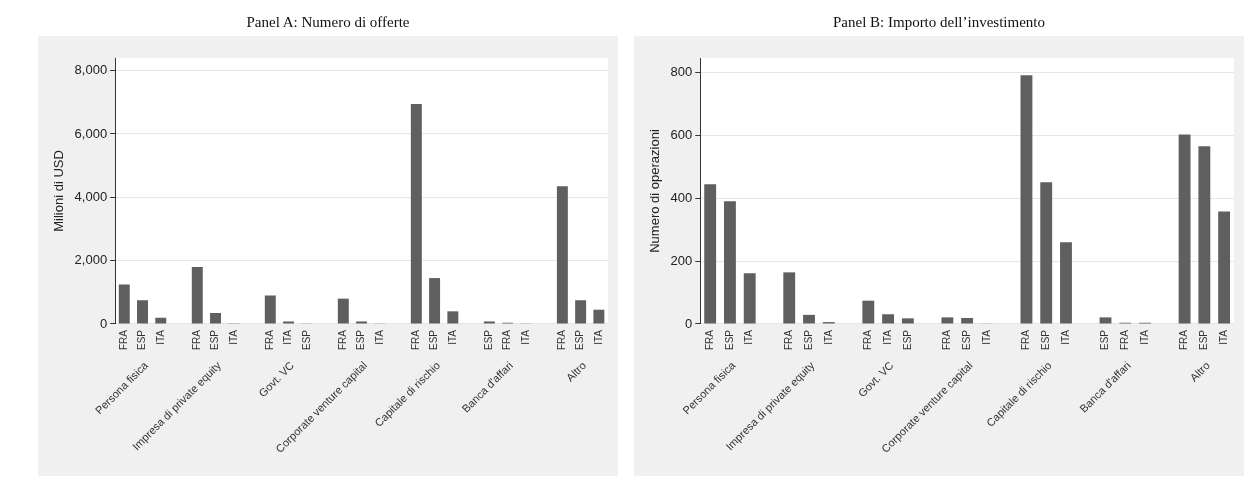 Image resolution: width=1255 pixels, height=494 pixels. I want to click on y-tick-label: 8,000, so click(91, 70).